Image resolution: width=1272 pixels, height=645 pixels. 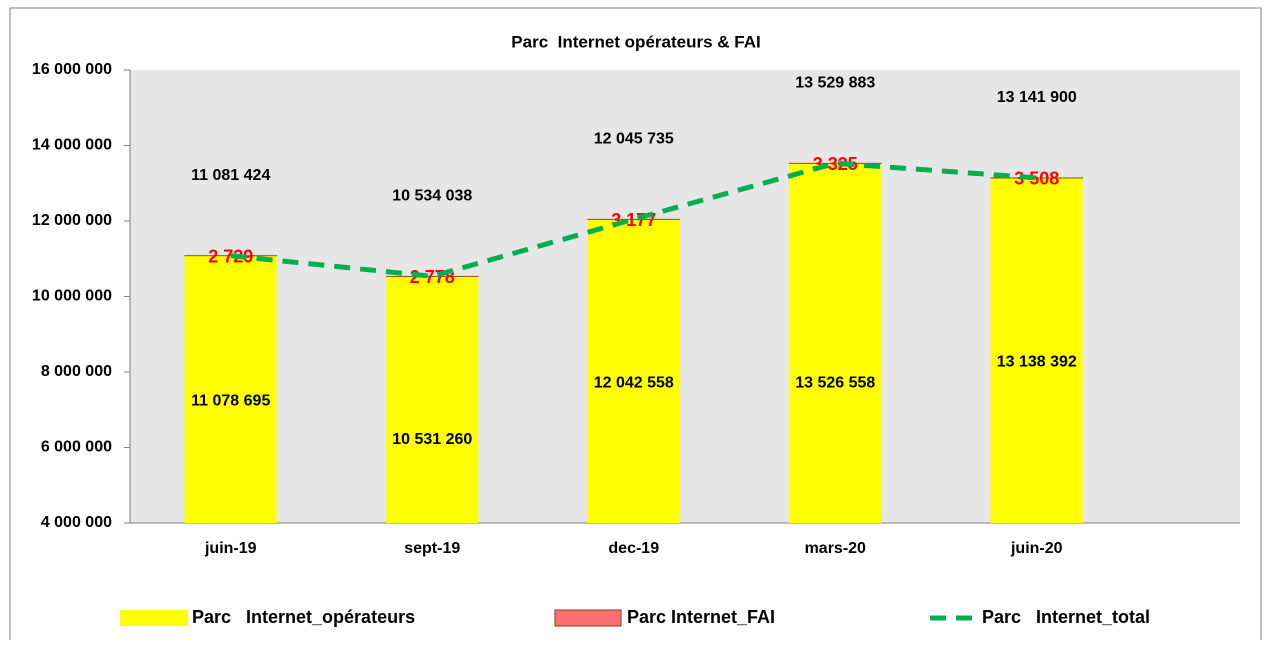 I want to click on value-label: 10 531 260, so click(x=432, y=439).